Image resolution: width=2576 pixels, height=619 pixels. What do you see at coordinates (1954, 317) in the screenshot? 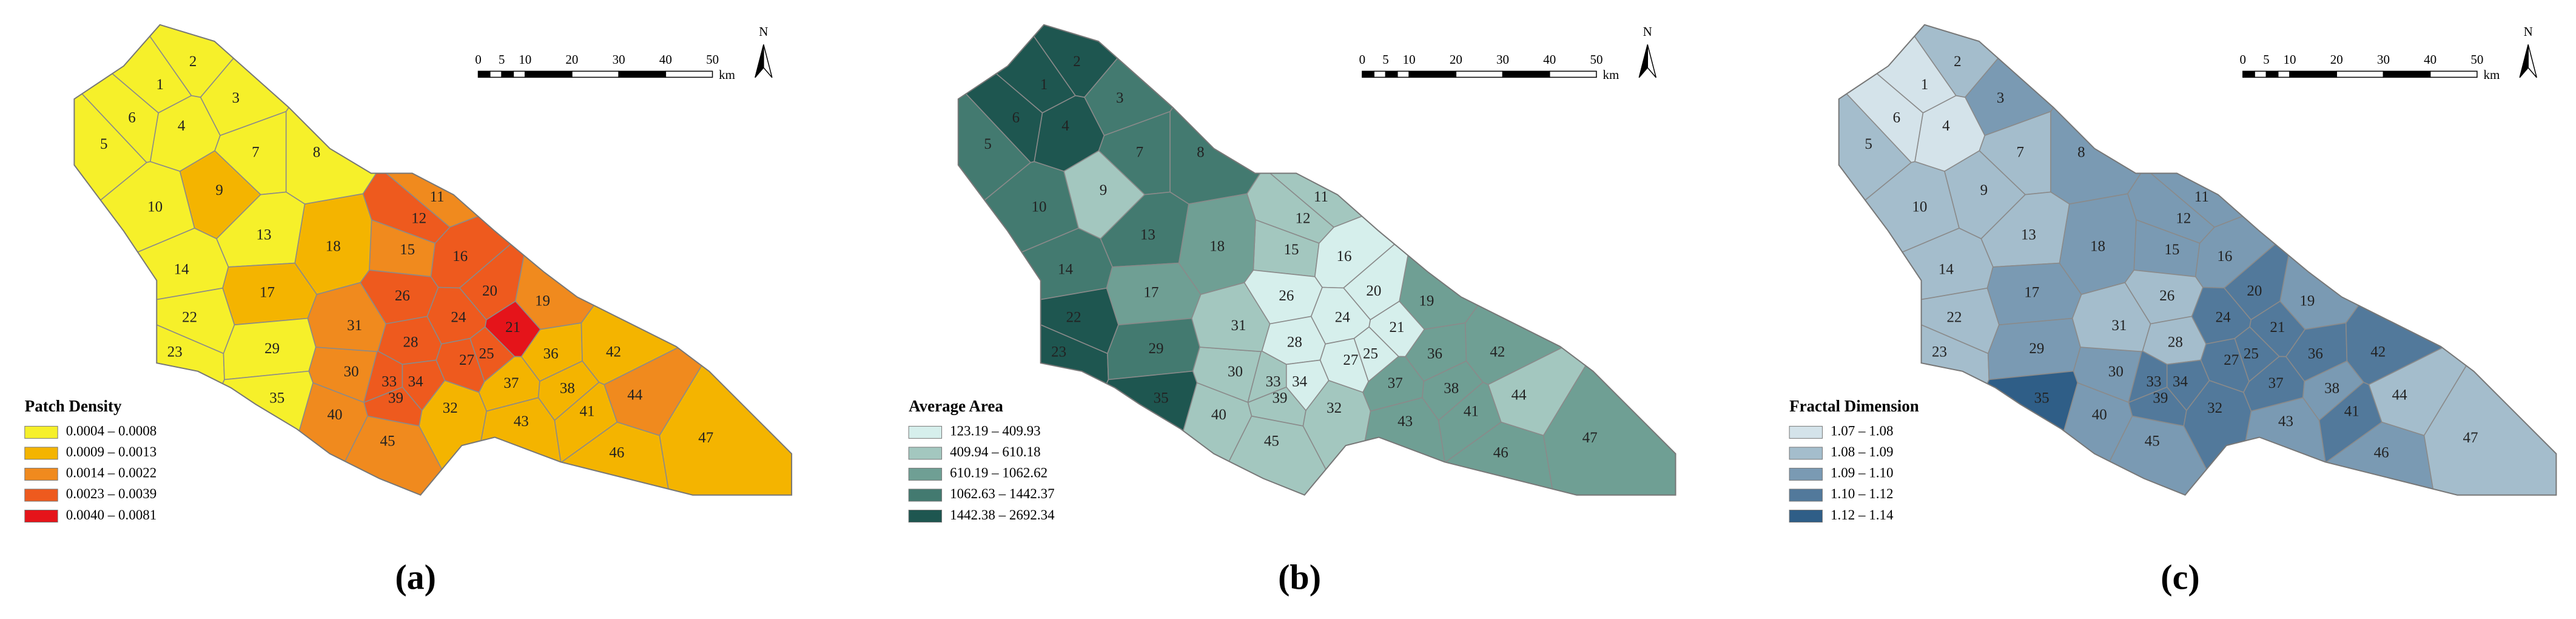
I see `sub-basin-label: 22` at bounding box center [1954, 317].